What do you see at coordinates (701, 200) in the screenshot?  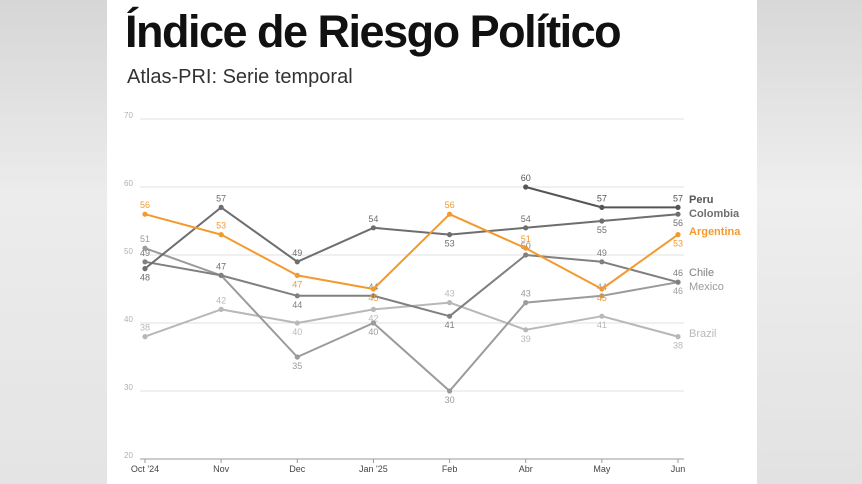 I see `series-label-peru: Peru` at bounding box center [701, 200].